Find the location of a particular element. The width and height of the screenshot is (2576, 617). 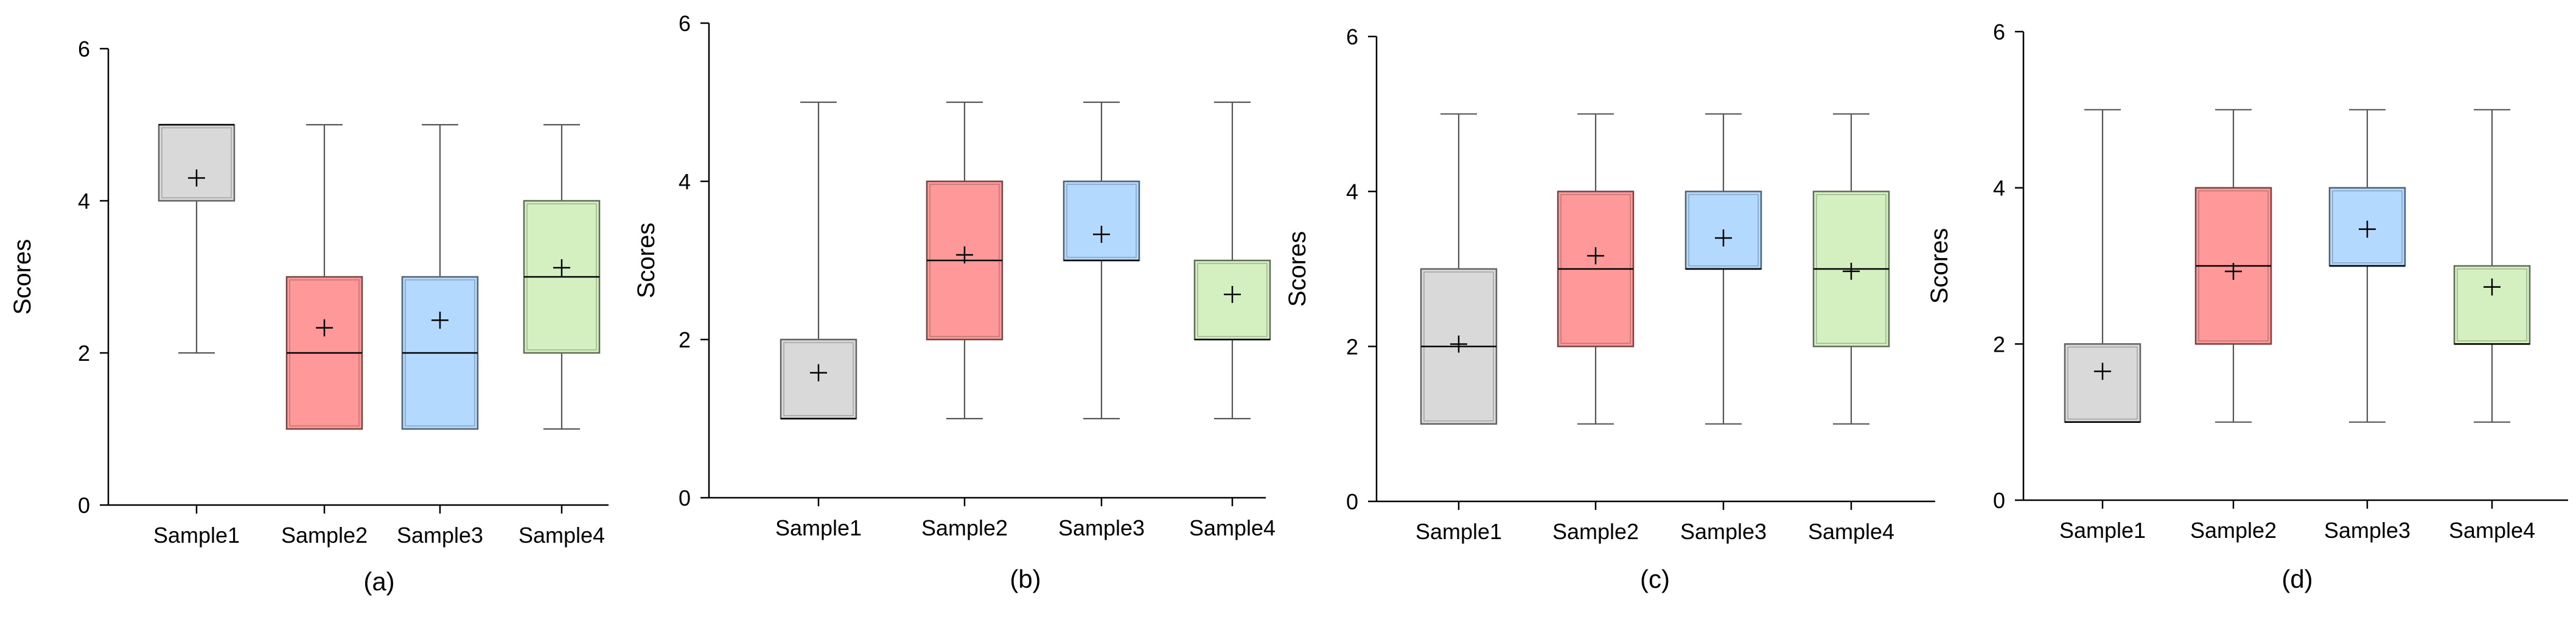

panel-label: (b) is located at coordinates (1025, 579).